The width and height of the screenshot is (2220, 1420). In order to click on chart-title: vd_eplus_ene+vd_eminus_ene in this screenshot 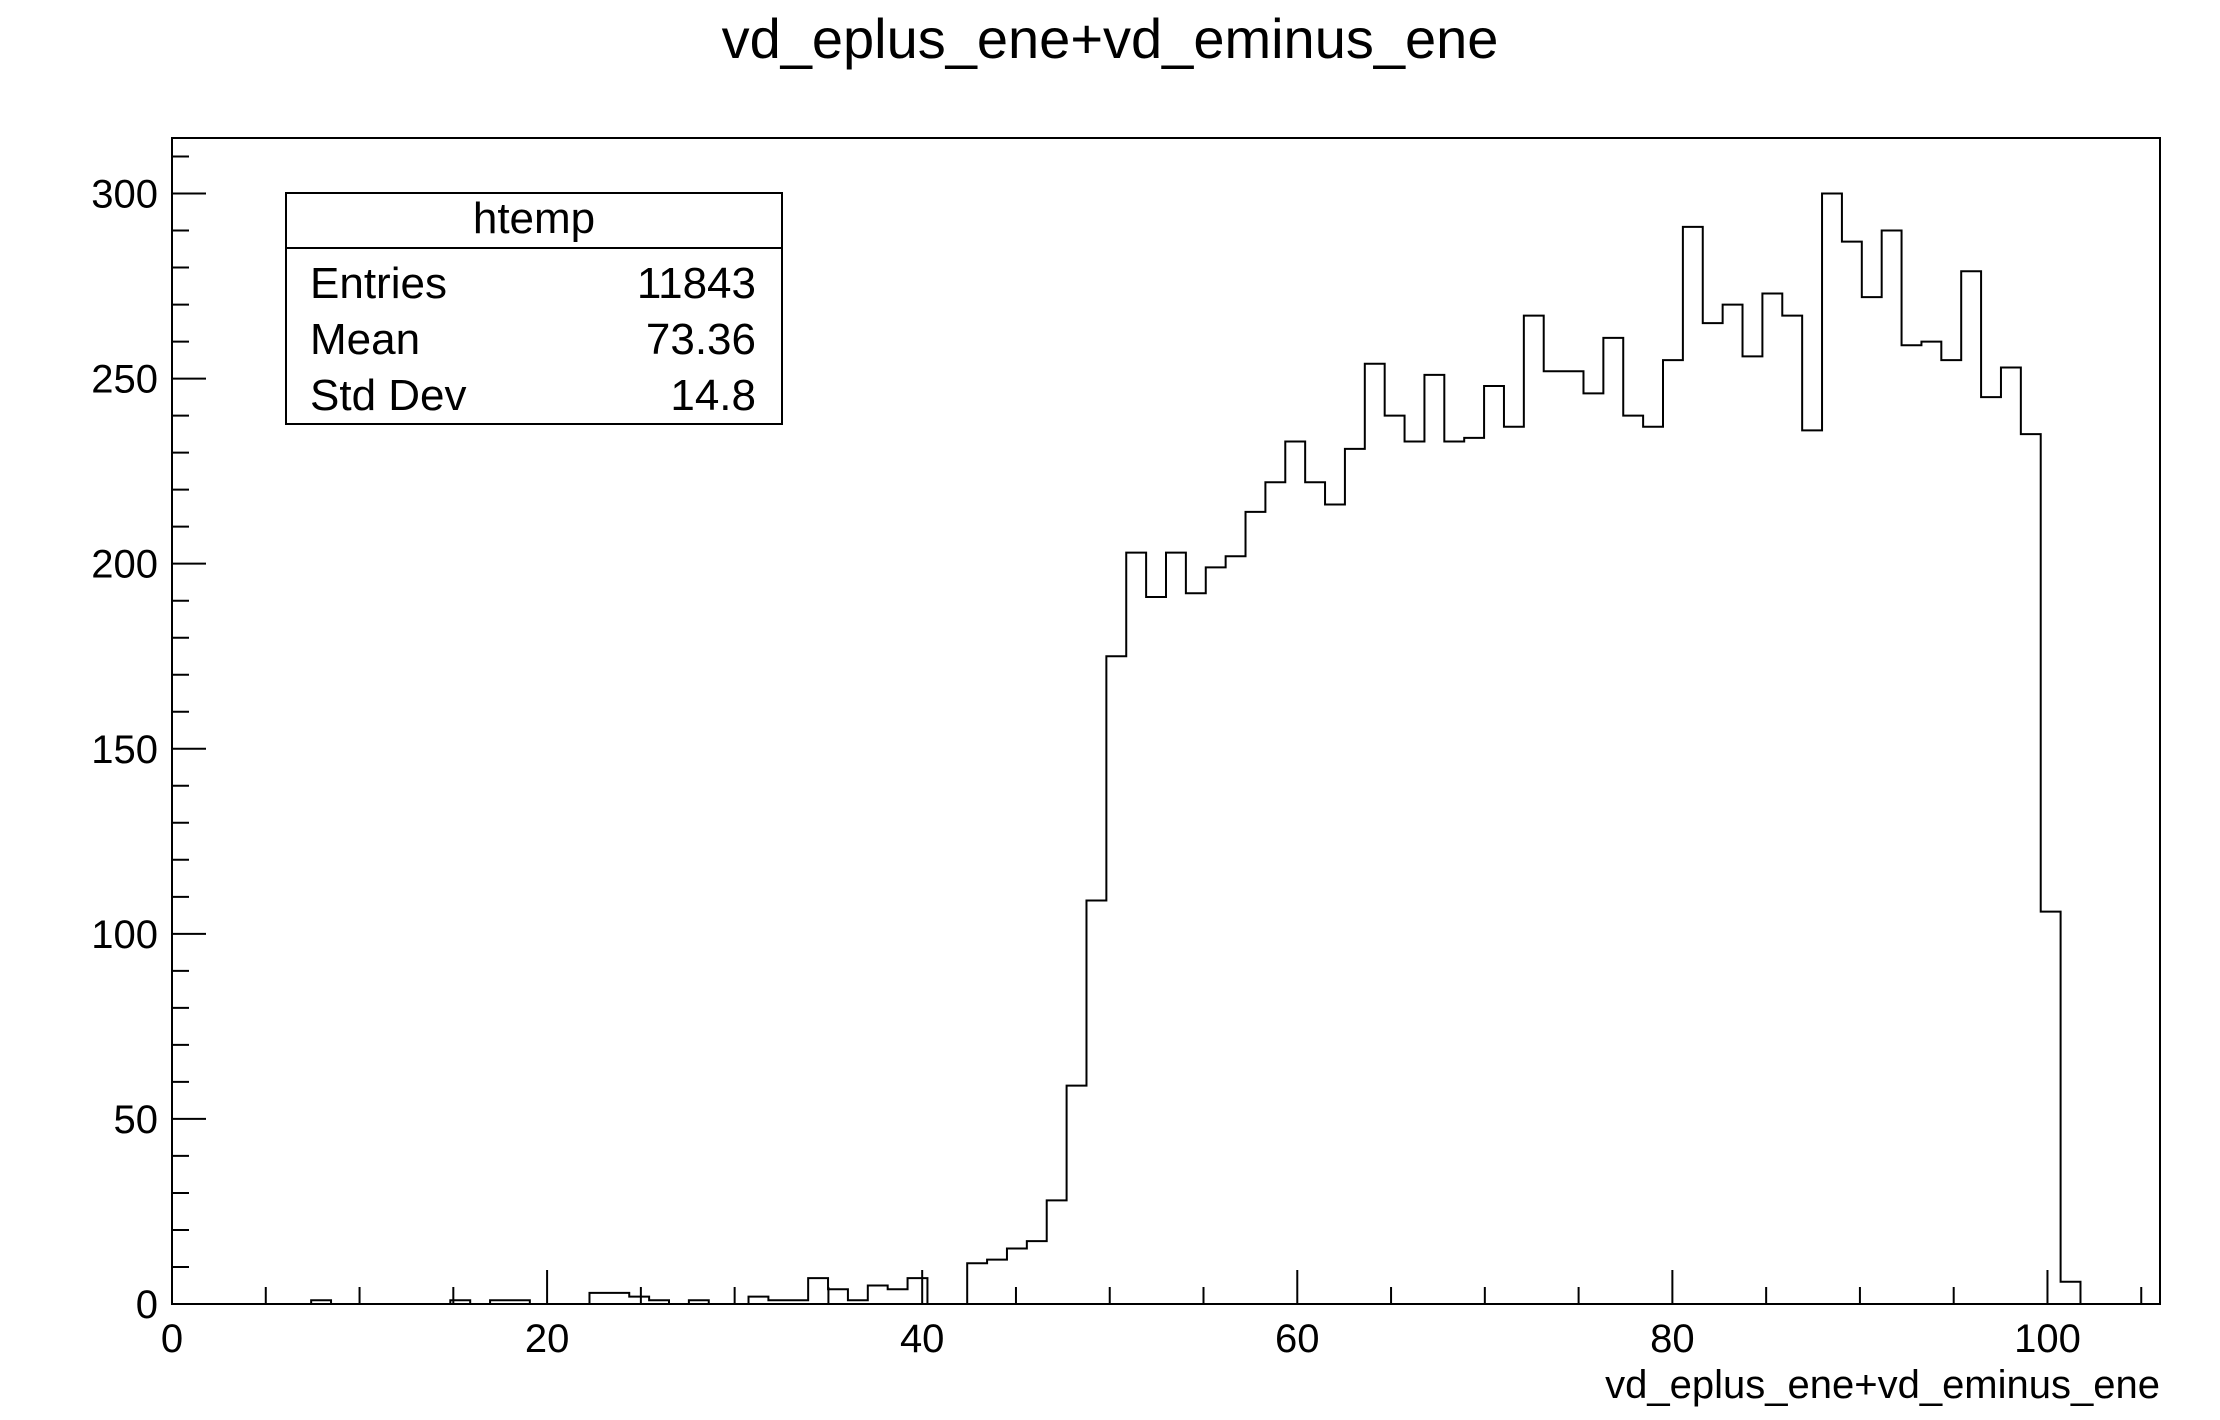, I will do `click(1110, 38)`.